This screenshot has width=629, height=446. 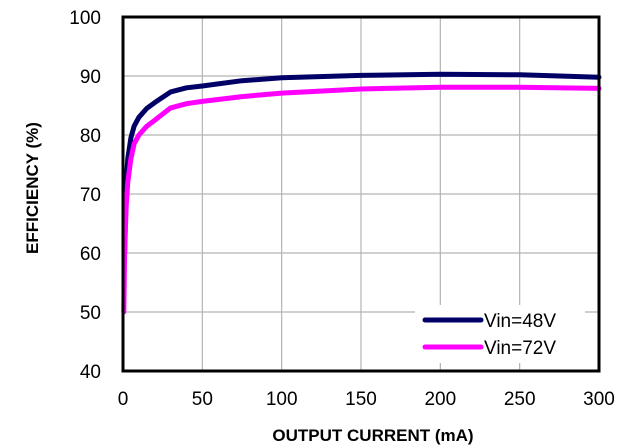 I want to click on x-tick-label-6: 300, so click(x=599, y=399).